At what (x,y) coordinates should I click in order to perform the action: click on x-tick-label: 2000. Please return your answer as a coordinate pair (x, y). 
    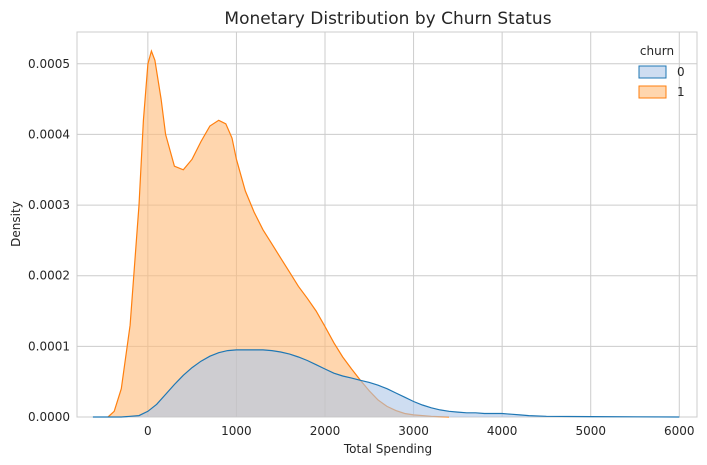
    Looking at the image, I should click on (325, 431).